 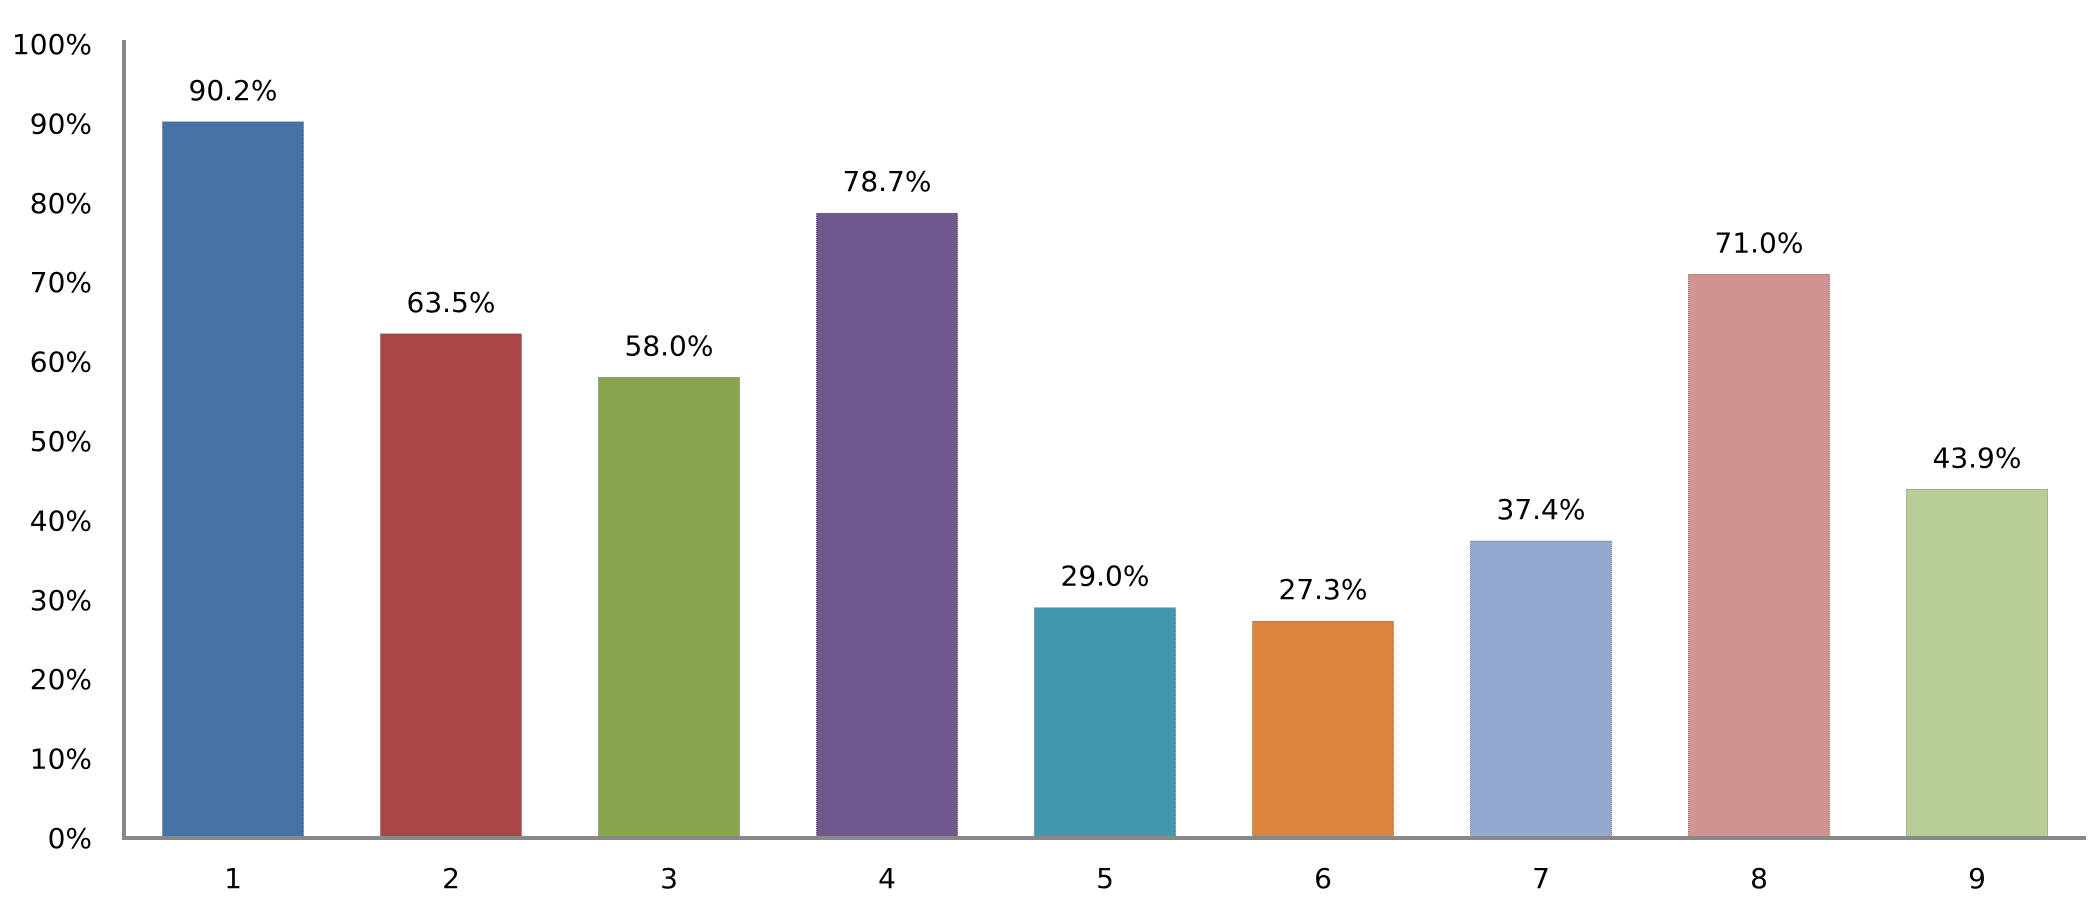 What do you see at coordinates (61, 282) in the screenshot?
I see `y-tick-label-70: 70%` at bounding box center [61, 282].